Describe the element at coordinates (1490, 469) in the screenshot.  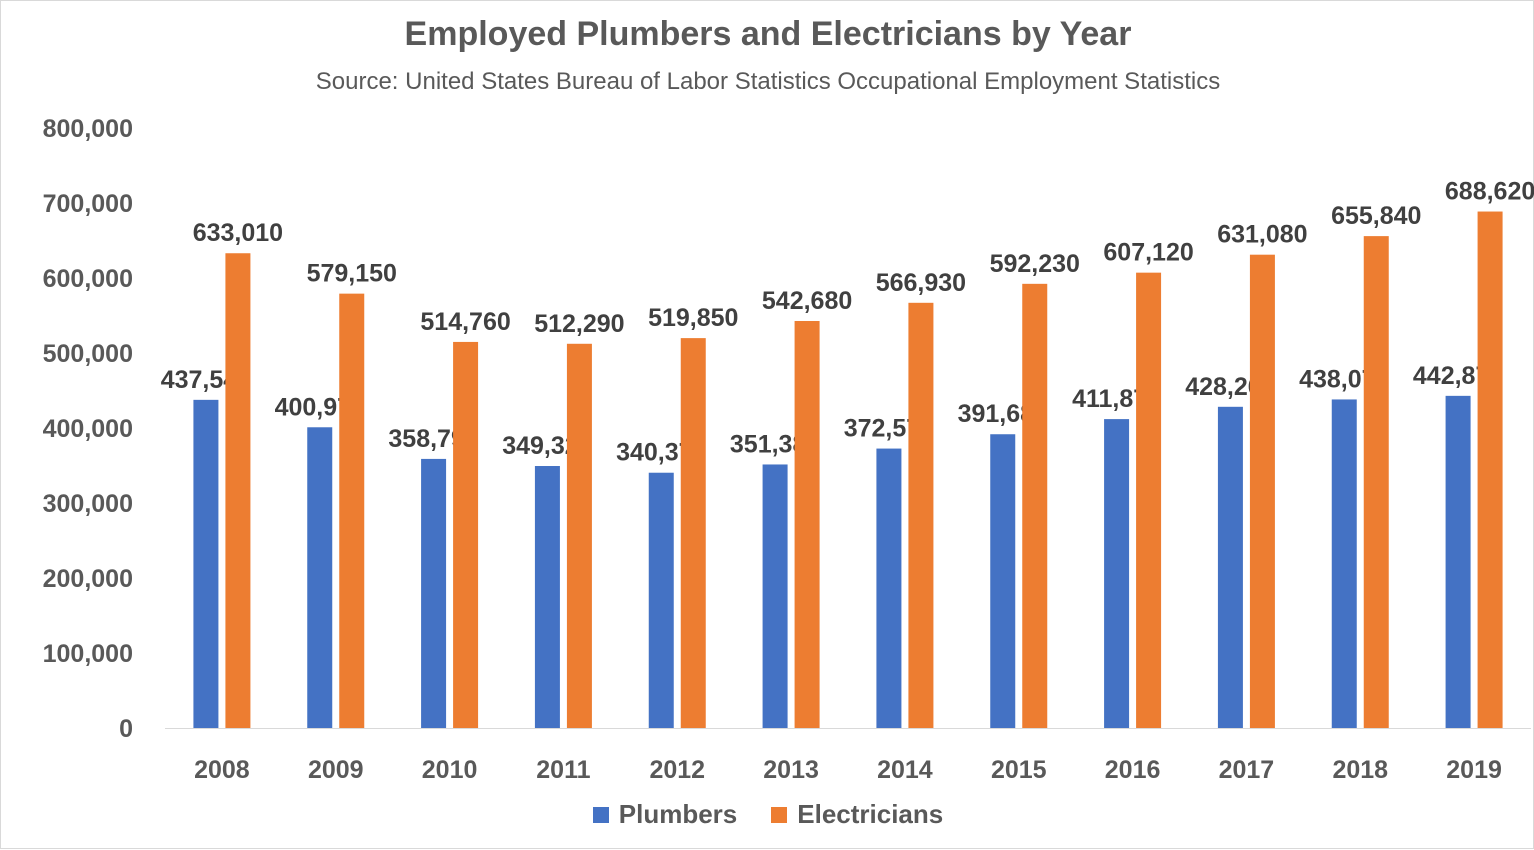
I see `bar-electricians-2019` at that location.